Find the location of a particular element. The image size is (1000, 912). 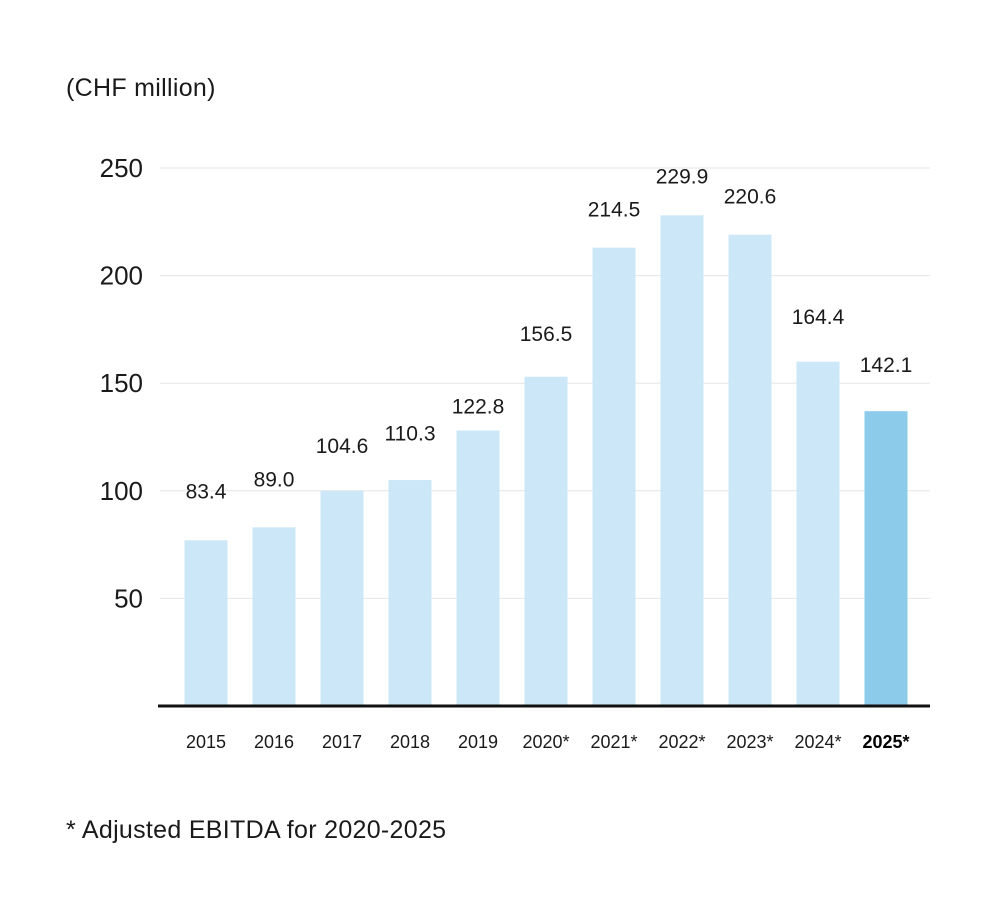

y-tick-labels: 50 100 150 200 250 is located at coordinates (121, 383).